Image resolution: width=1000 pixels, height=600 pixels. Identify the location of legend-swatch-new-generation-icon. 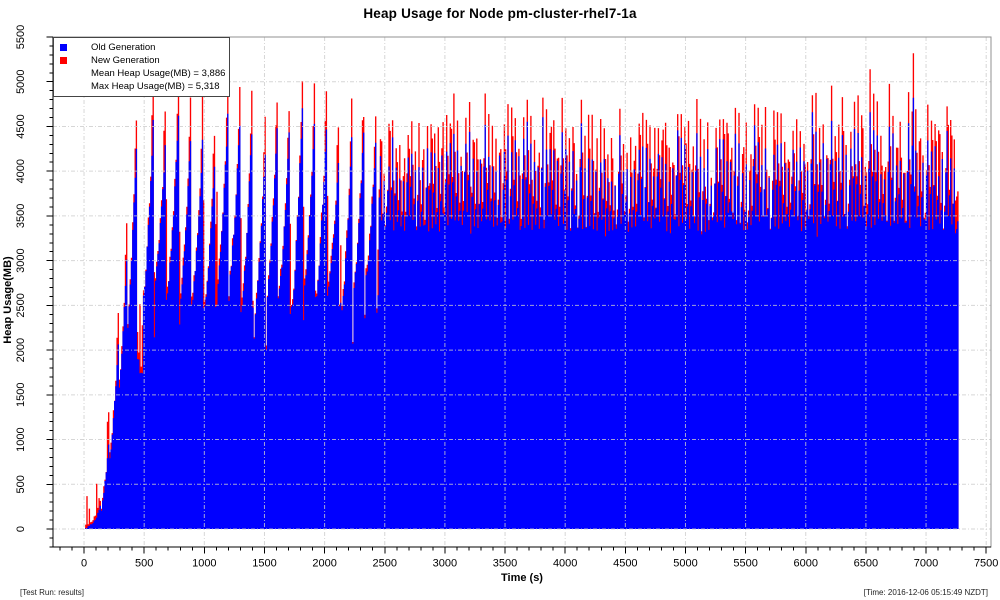
(63, 60).